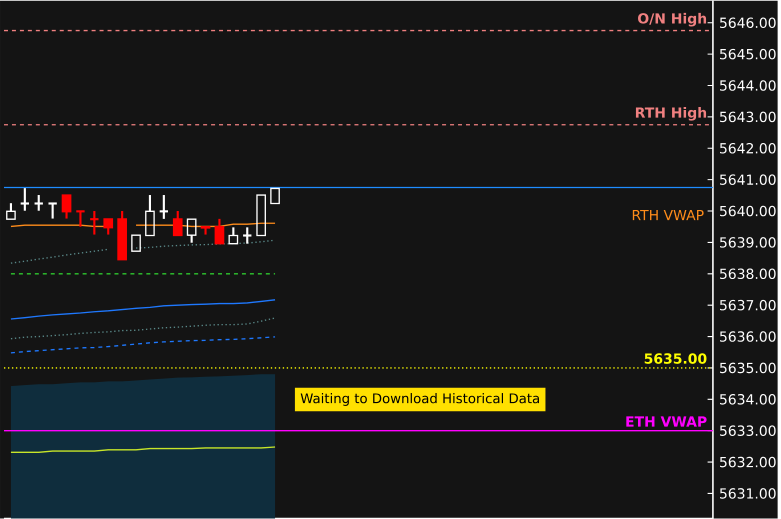  Describe the element at coordinates (748, 179) in the screenshot. I see `y-tick-label: 5641.00` at that location.